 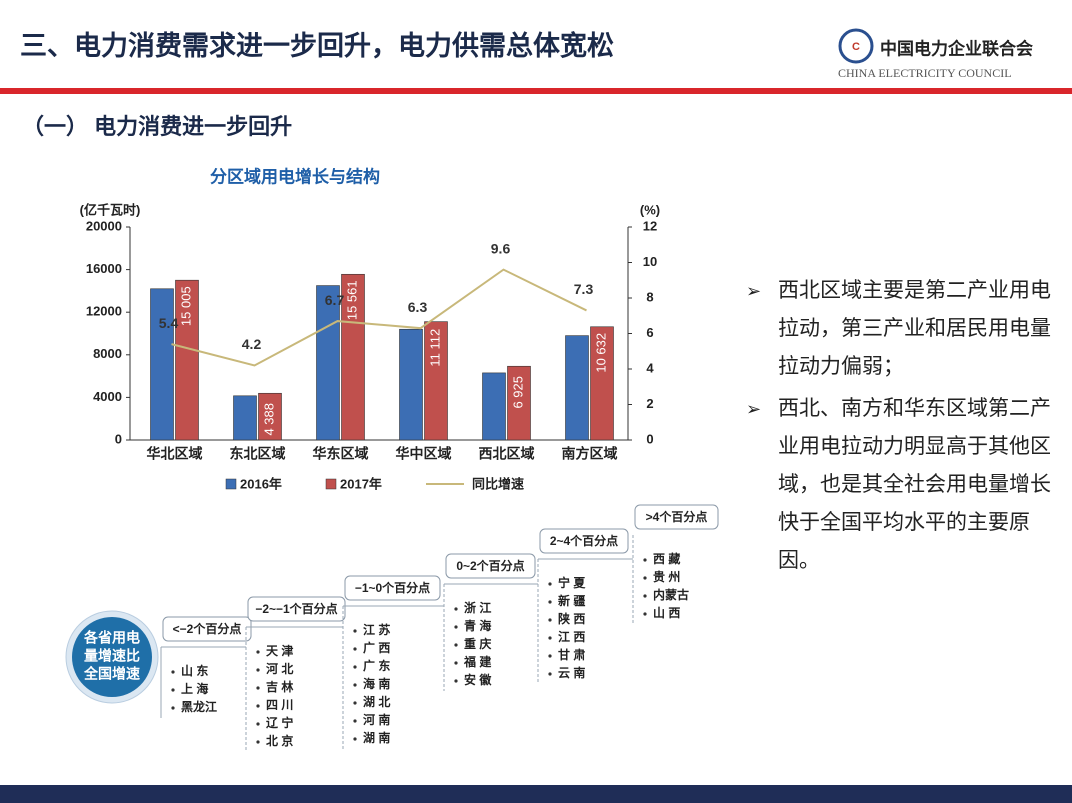 What do you see at coordinates (317, 45) in the screenshot?
I see `slide-title: 三、电力消费需求进一步回升，电力供需总体宽松` at bounding box center [317, 45].